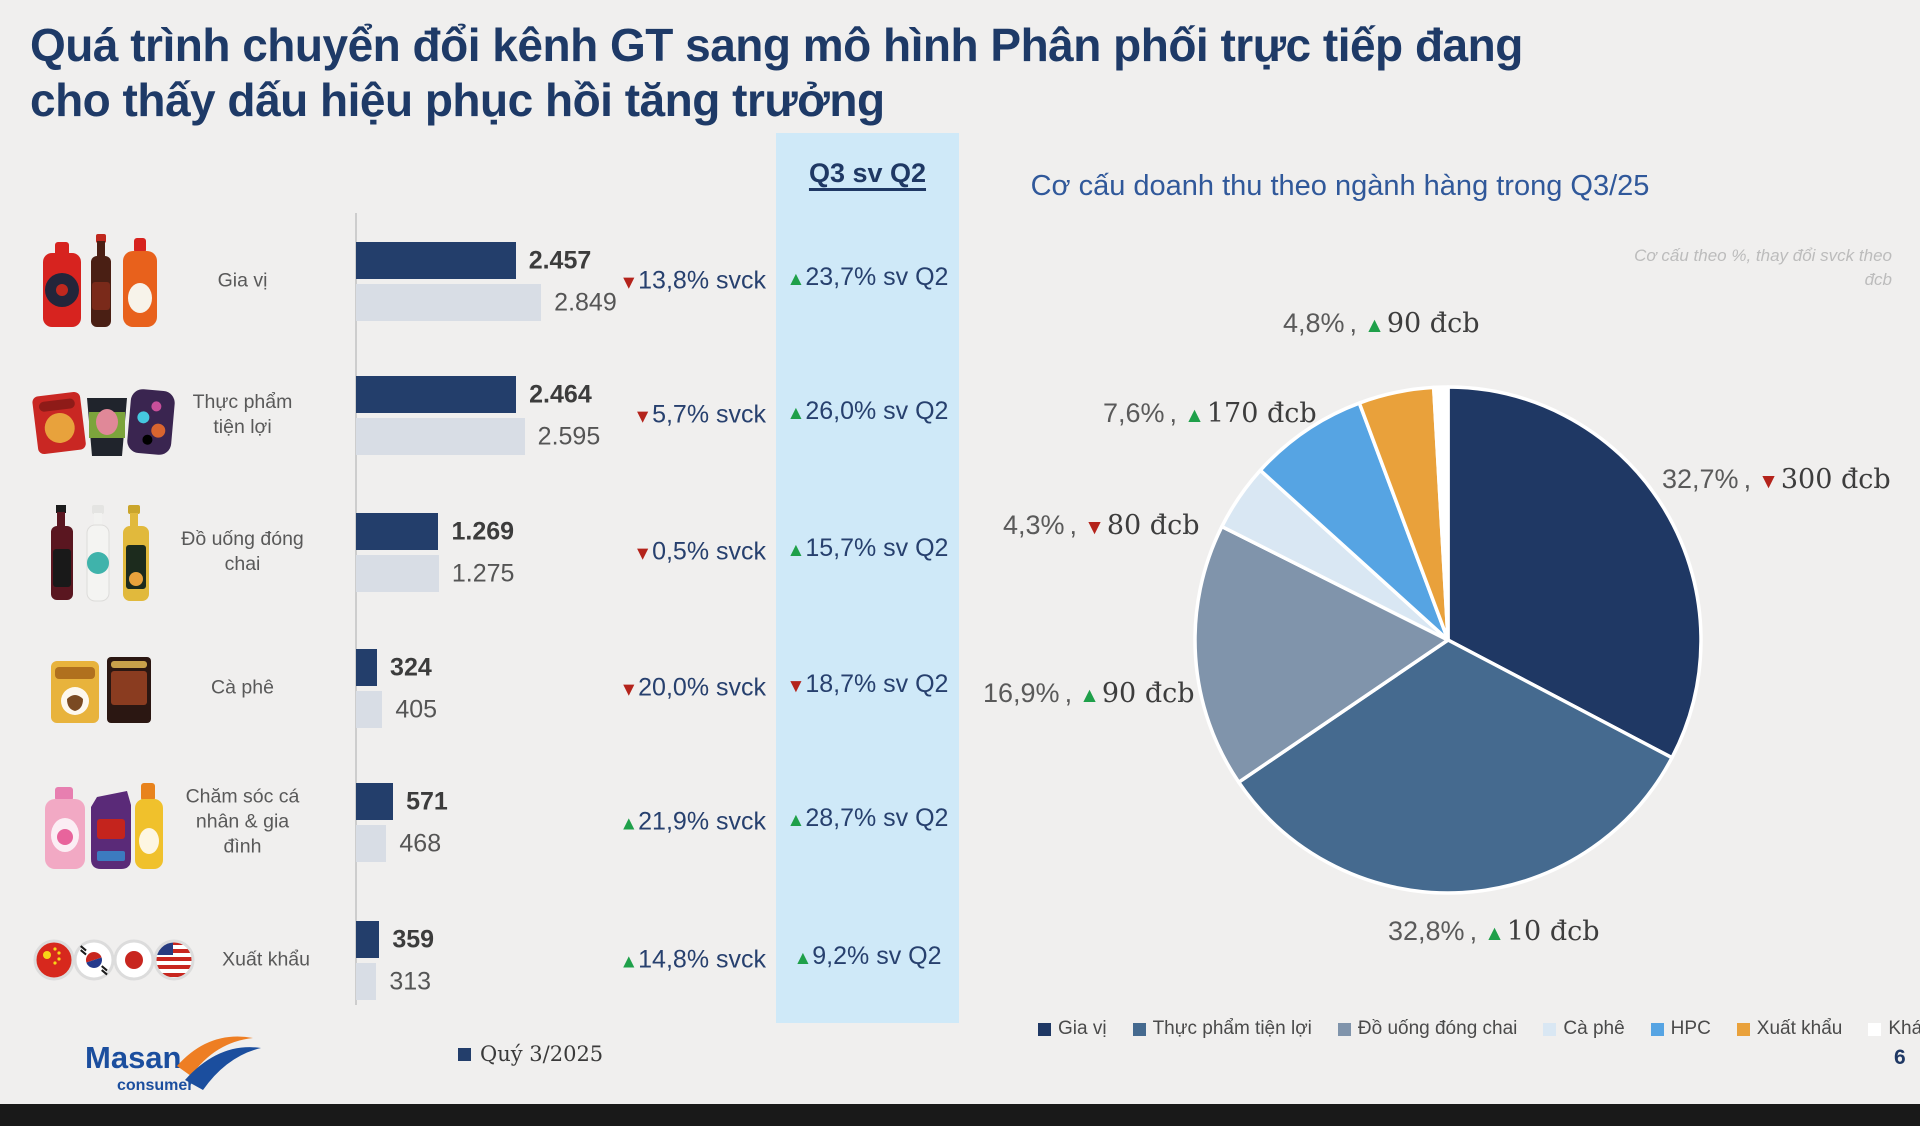 This screenshot has height=1126, width=1920. What do you see at coordinates (1321, 654) in the screenshot?
I see `pie-slice-Đồ uống đóng chai` at bounding box center [1321, 654].